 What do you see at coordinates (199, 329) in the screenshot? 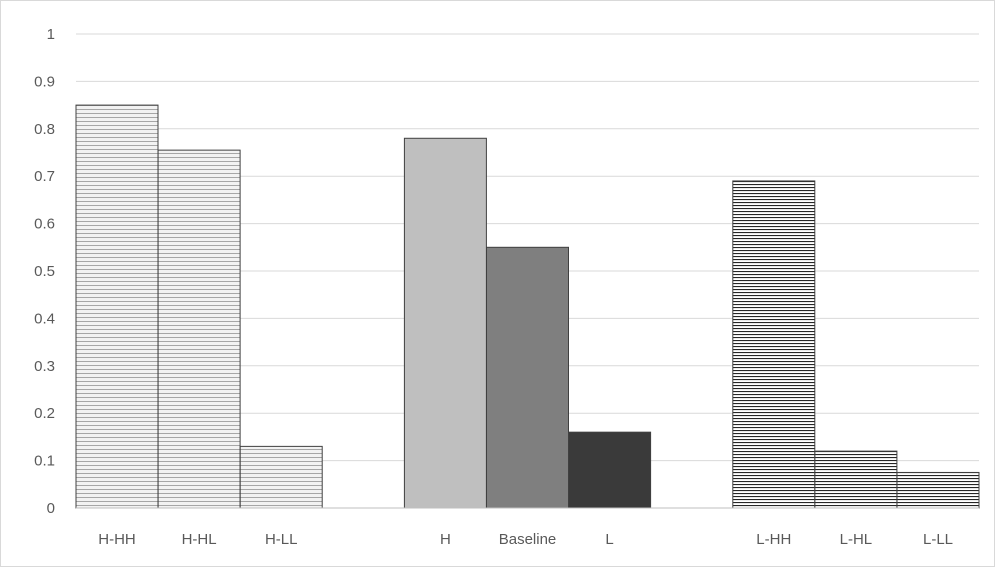
I see `bar-h-hl` at bounding box center [199, 329].